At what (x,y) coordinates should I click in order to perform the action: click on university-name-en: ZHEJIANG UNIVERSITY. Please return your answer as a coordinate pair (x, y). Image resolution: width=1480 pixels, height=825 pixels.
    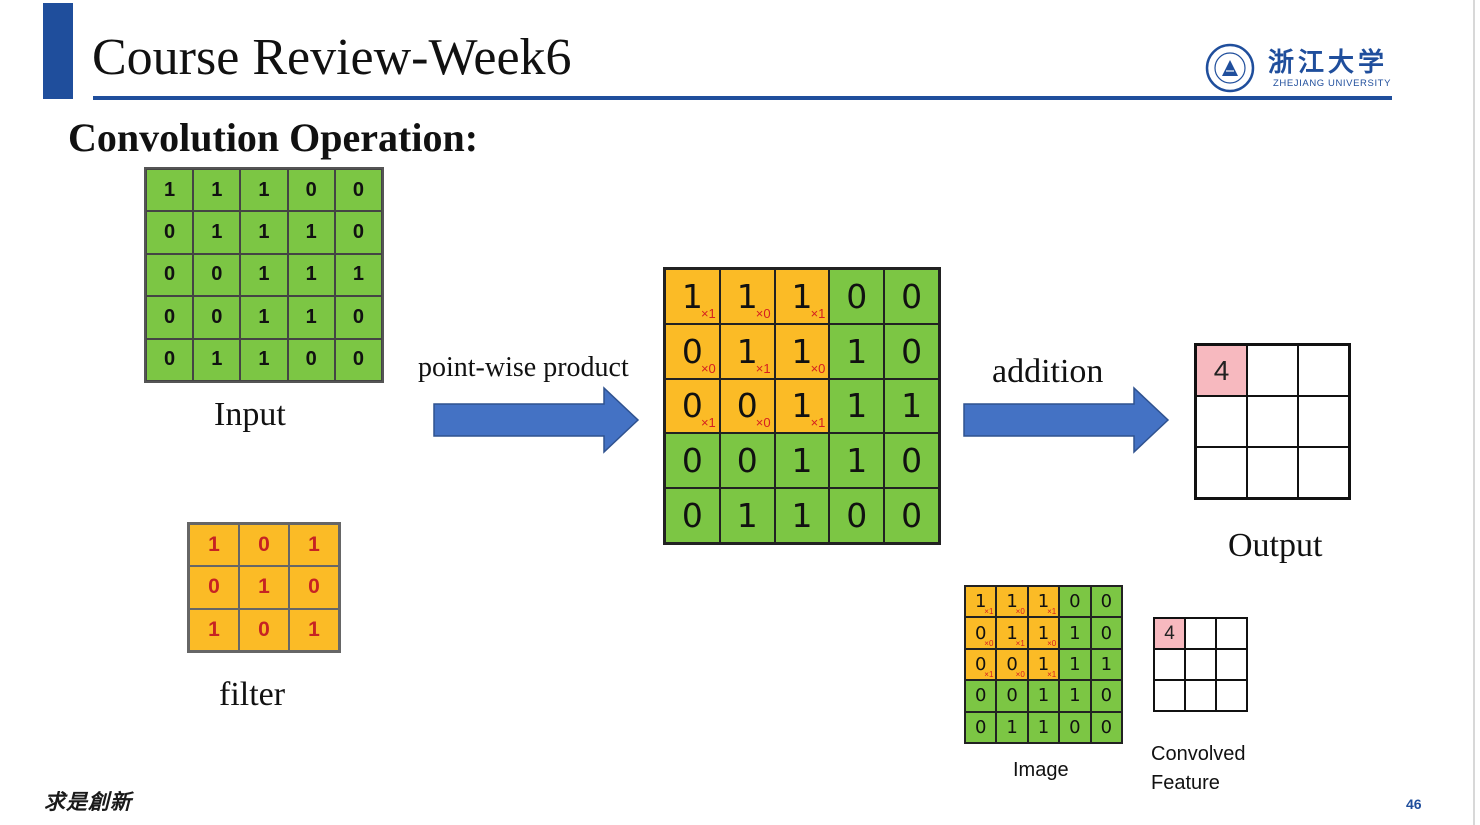
    Looking at the image, I should click on (1332, 83).